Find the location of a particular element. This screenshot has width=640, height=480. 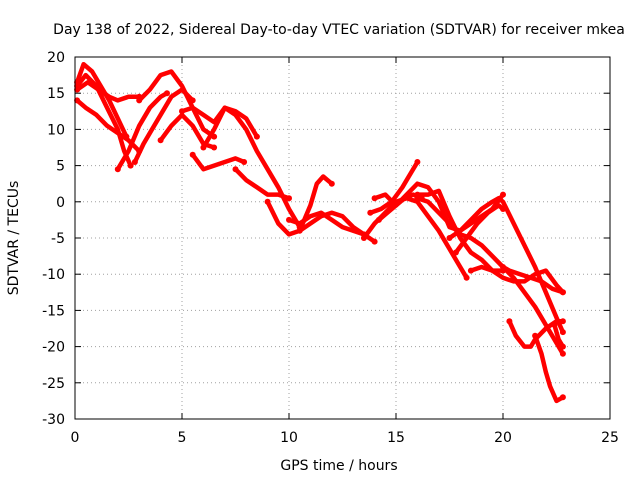

y-tick-label: -15 is located at coordinates (53, 311).